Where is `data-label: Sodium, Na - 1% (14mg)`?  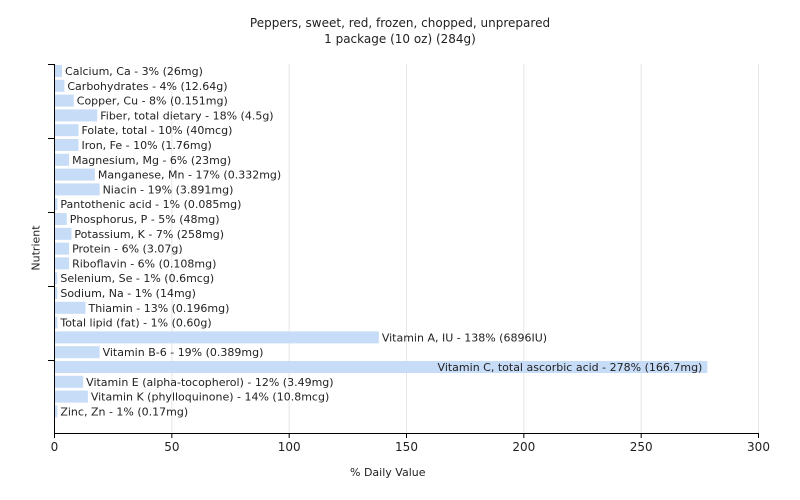 data-label: Sodium, Na - 1% (14mg) is located at coordinates (128, 293).